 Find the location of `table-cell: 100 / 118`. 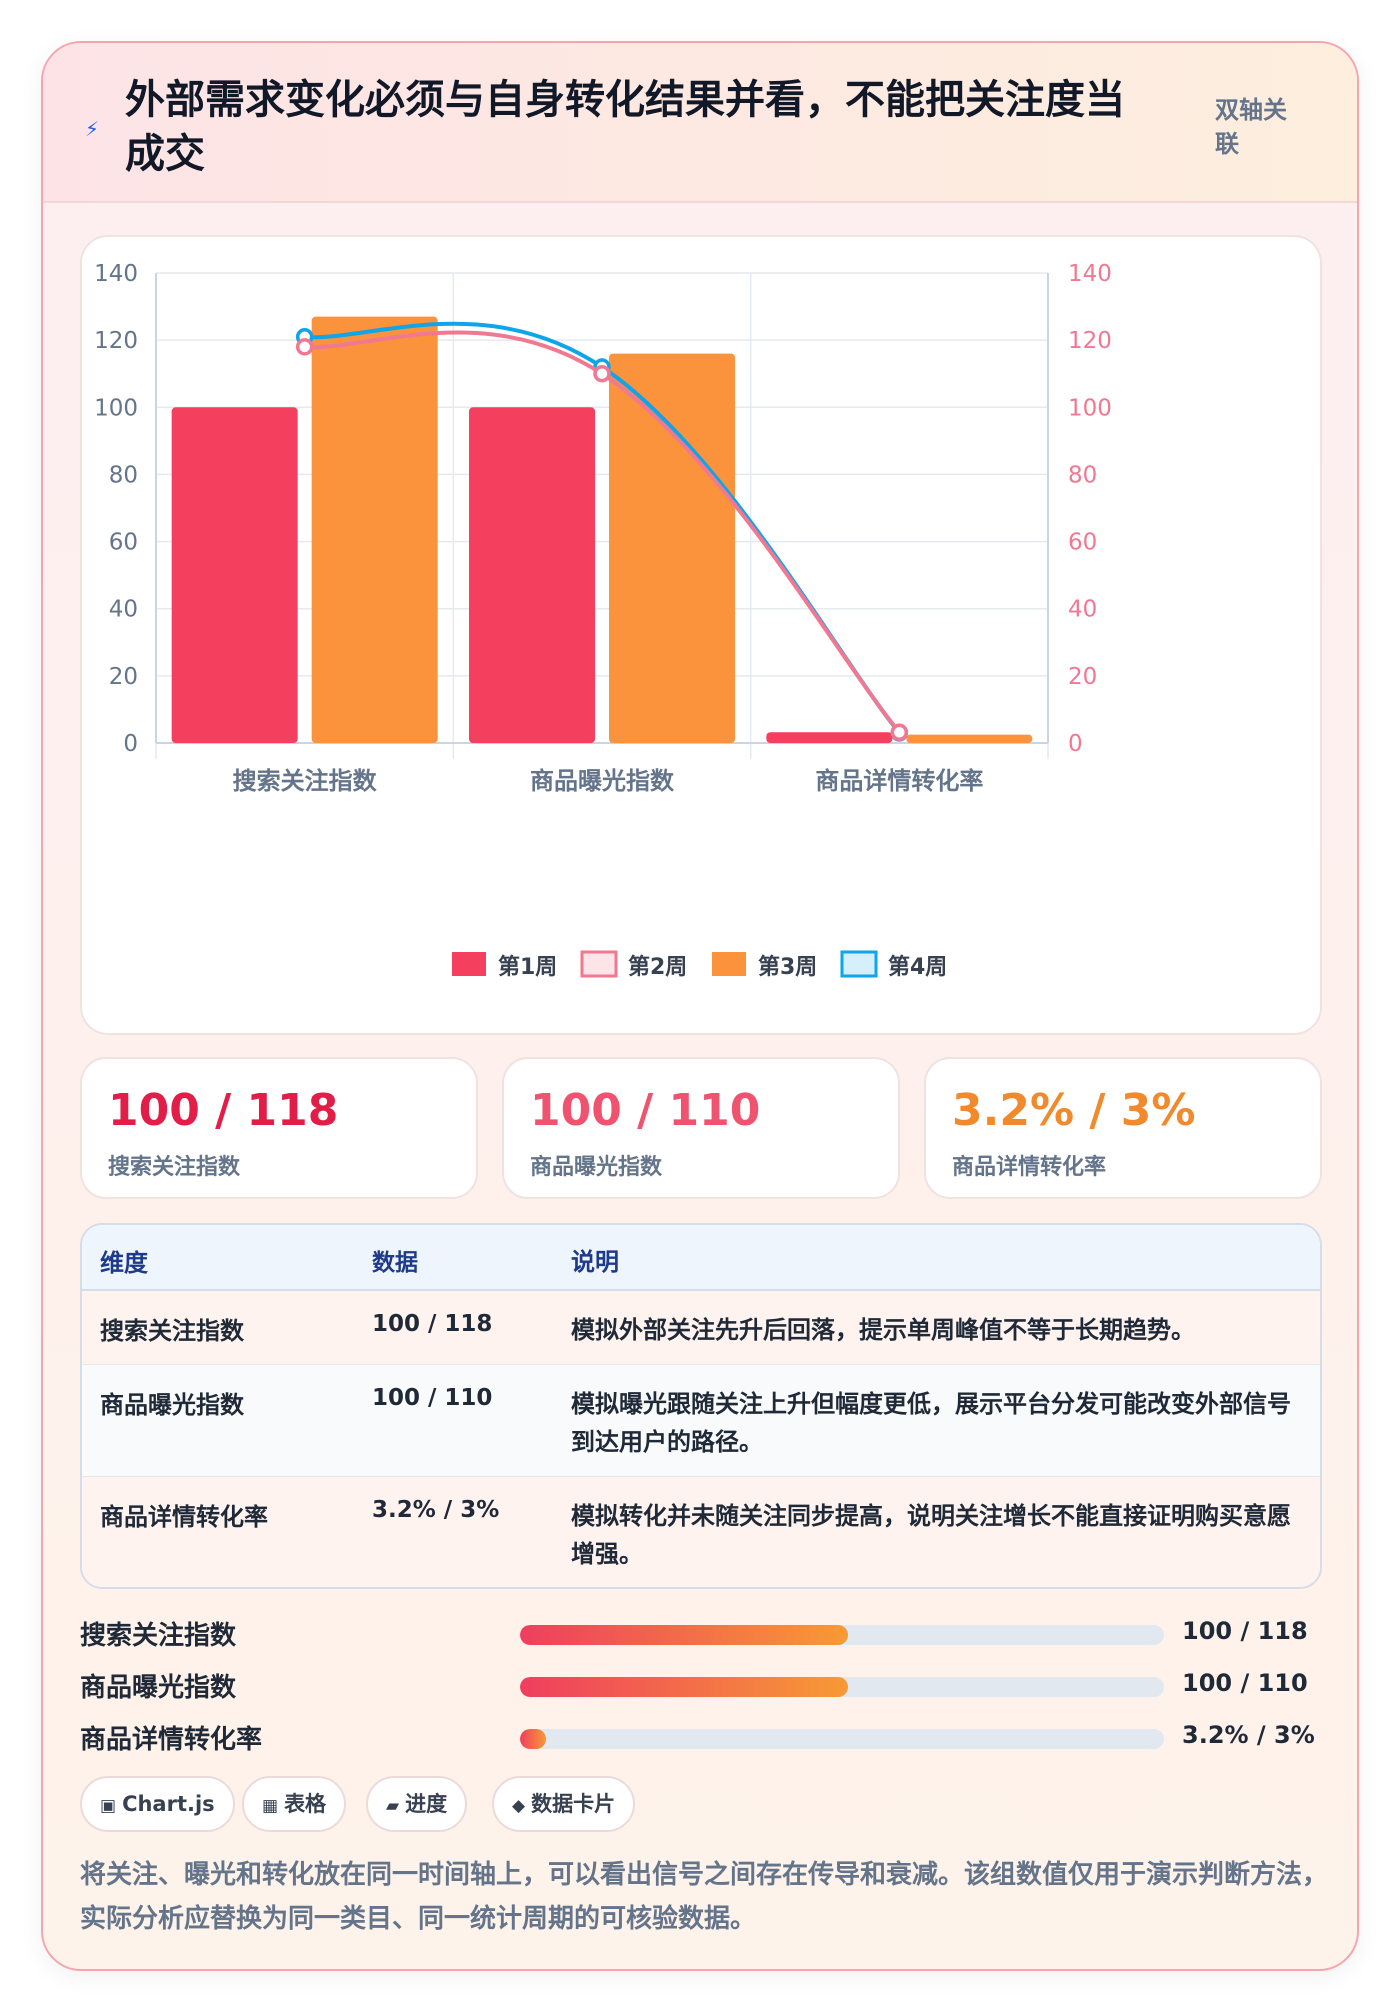

table-cell: 100 / 118 is located at coordinates (432, 1324).